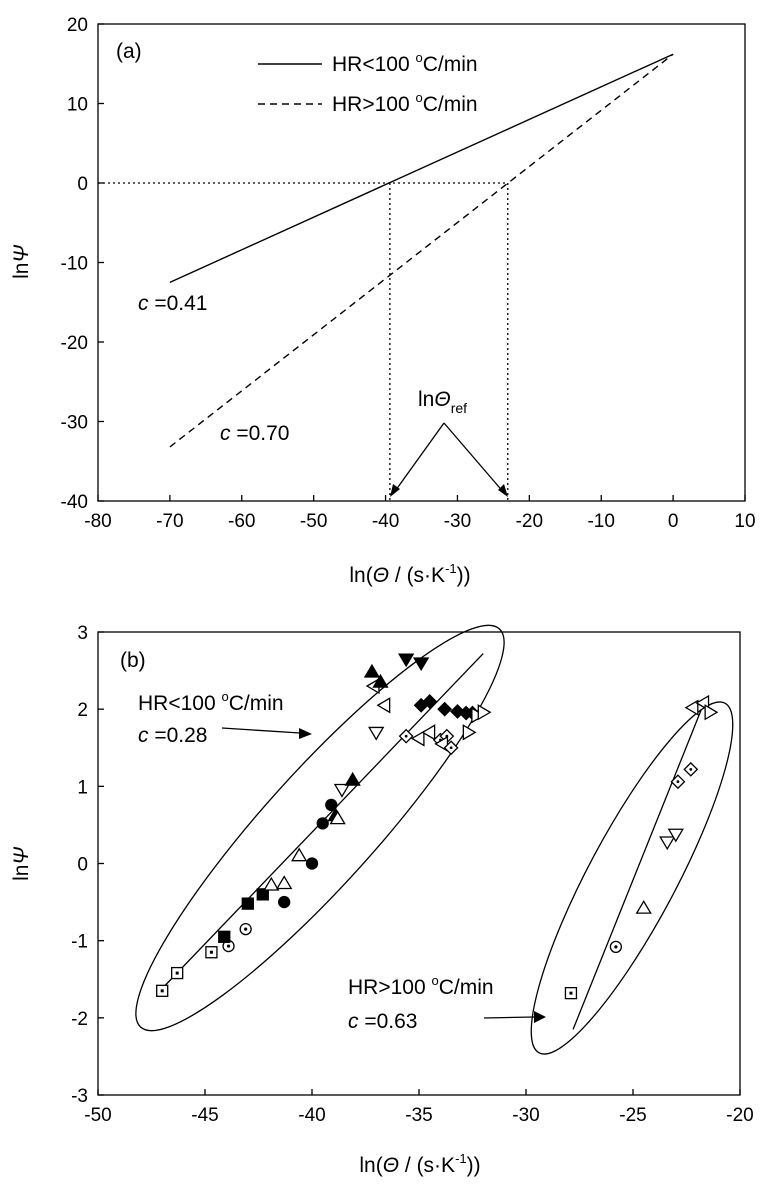 The image size is (768, 1188). Describe the element at coordinates (632, 1115) in the screenshot. I see `axis1-xtick-label: -25` at that location.